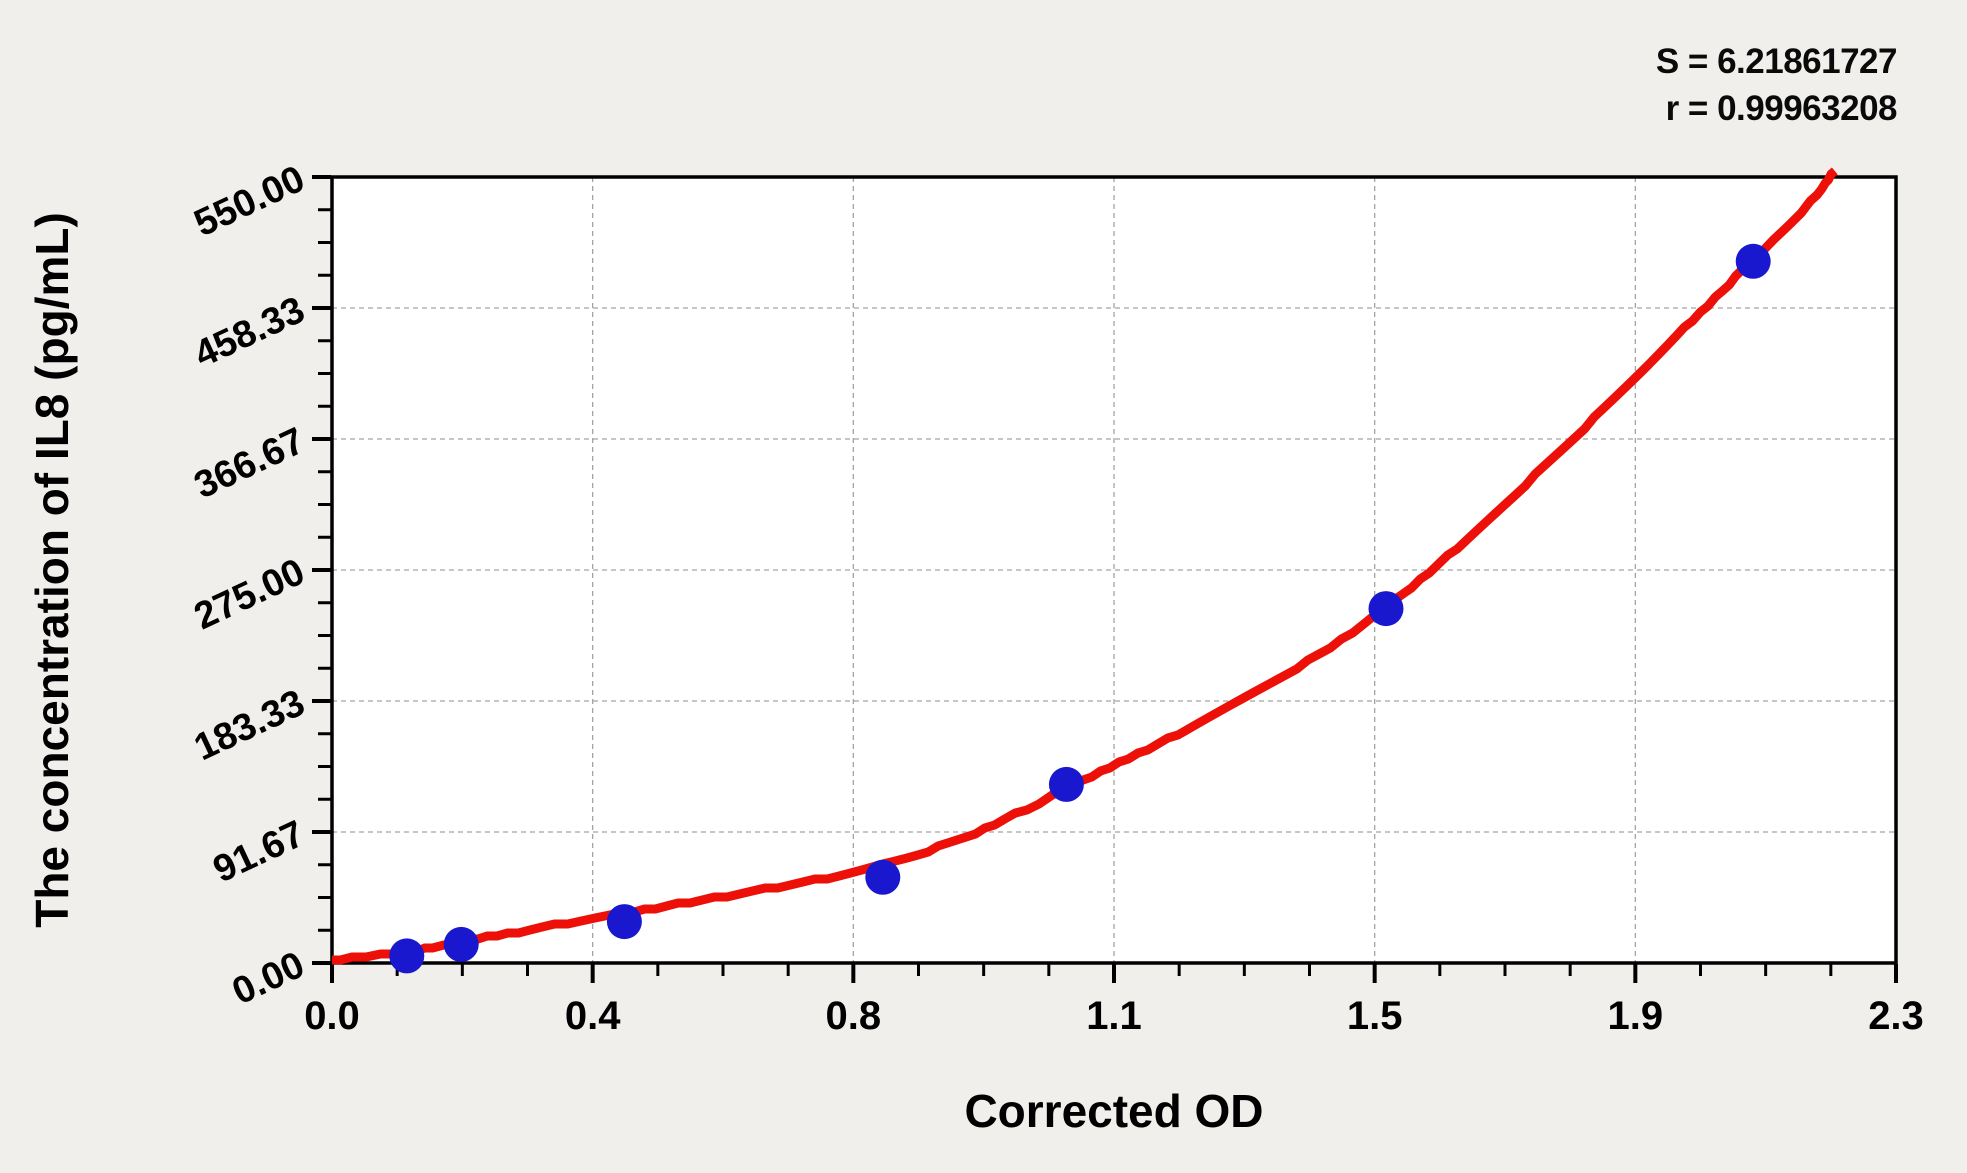  I want to click on x-tick-label: 1.5, so click(1374, 1016).